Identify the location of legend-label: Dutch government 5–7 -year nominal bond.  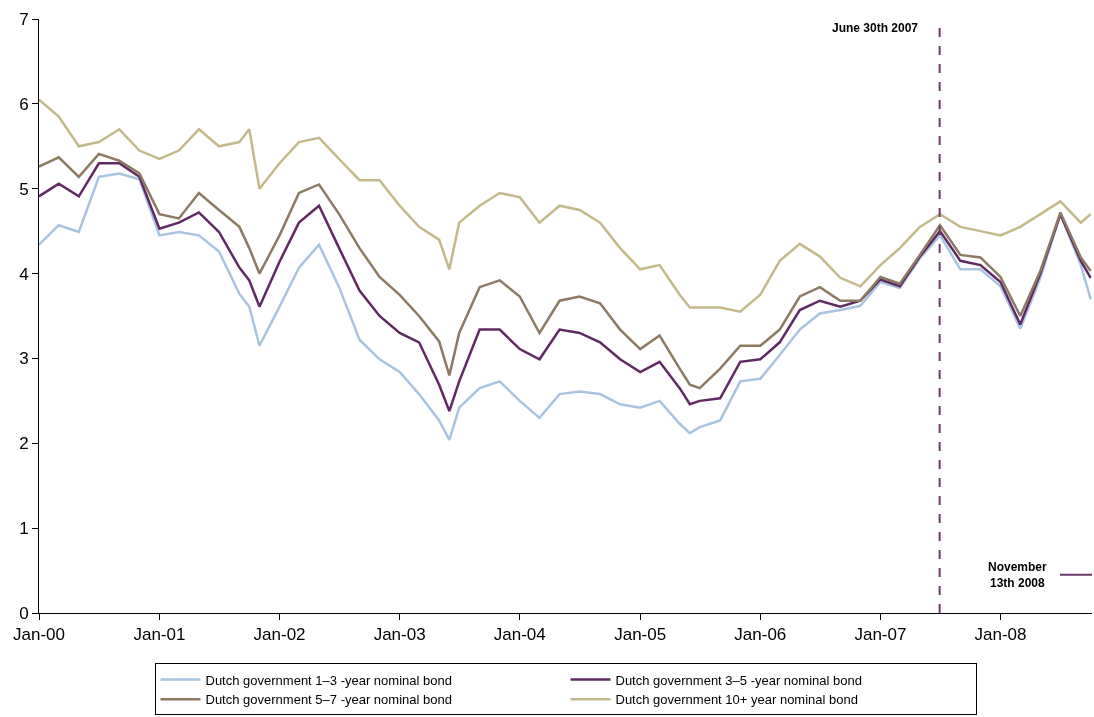
(328, 700).